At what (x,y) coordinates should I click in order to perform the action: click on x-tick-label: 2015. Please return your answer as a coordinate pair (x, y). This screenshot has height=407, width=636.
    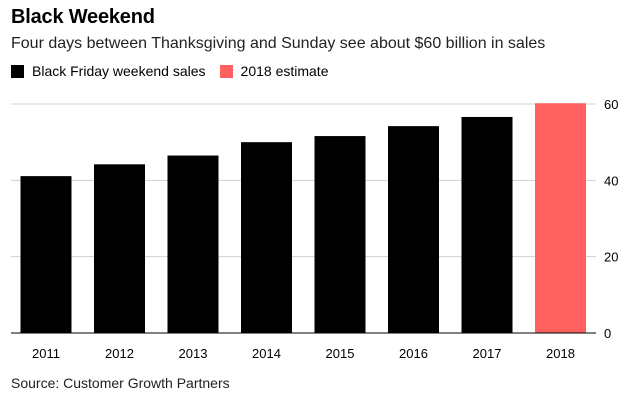
    Looking at the image, I should click on (340, 353).